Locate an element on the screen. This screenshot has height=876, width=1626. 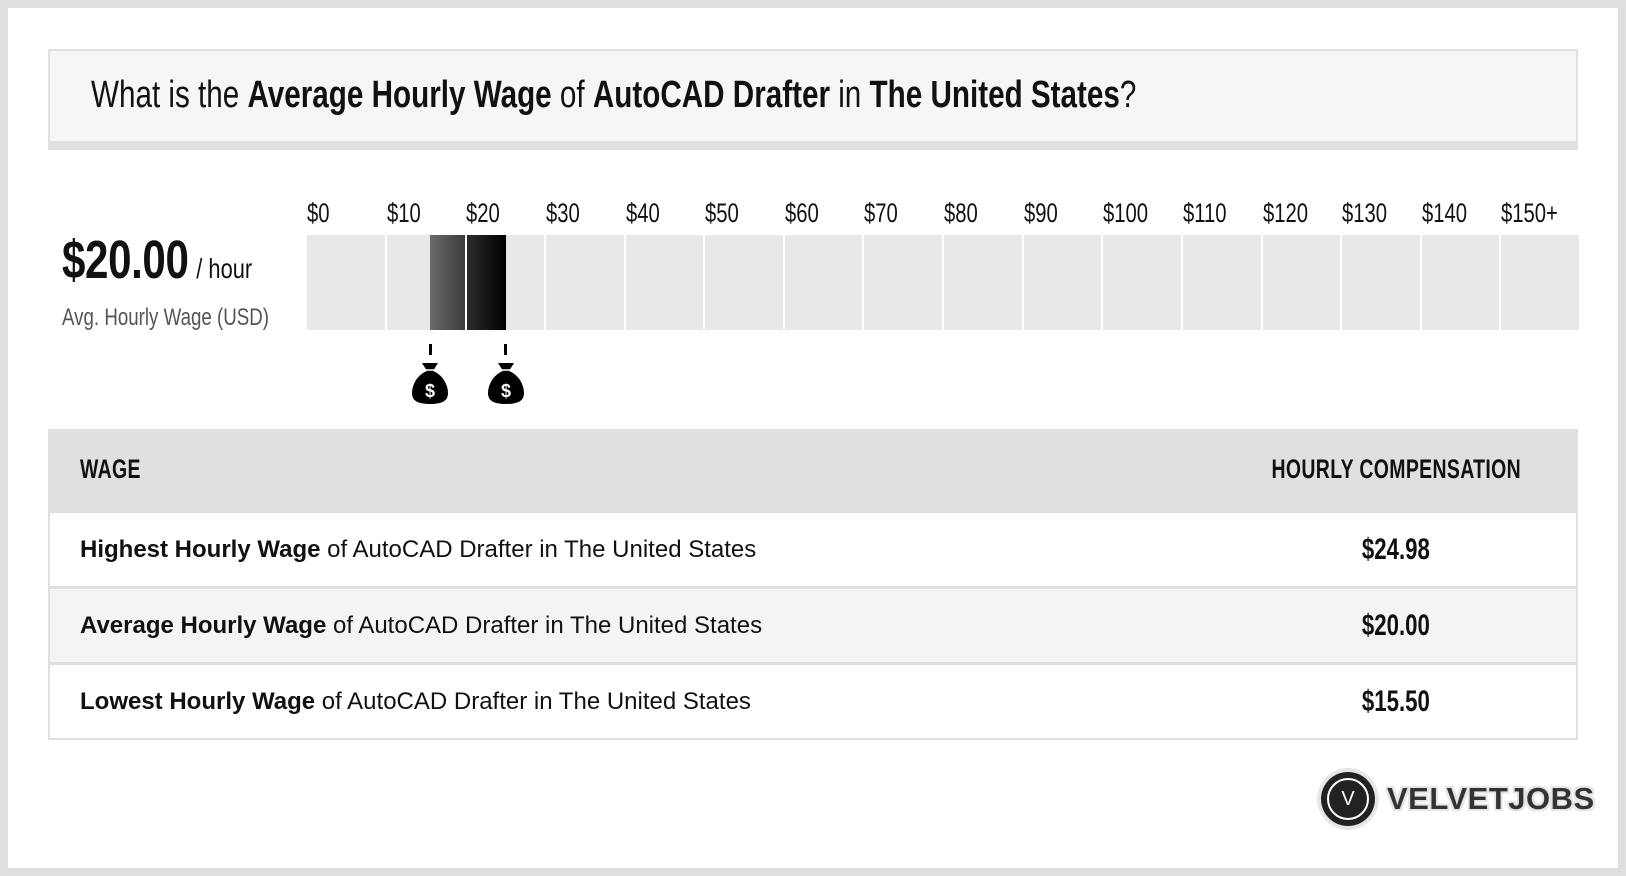
x-axis-tick-label: $20 is located at coordinates (483, 213).